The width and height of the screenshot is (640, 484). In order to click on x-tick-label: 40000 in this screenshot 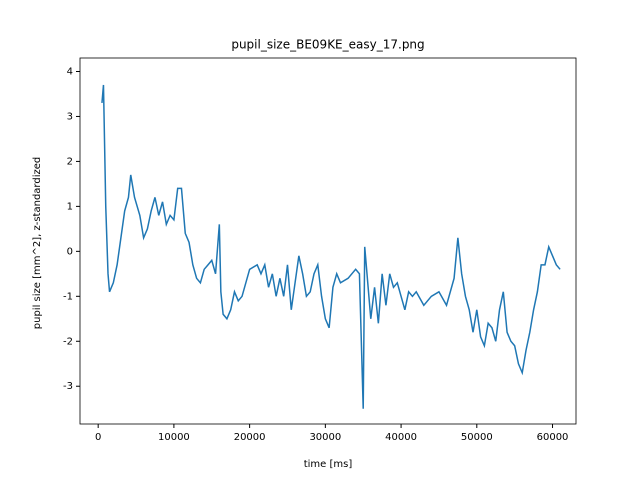, I will do `click(401, 437)`.